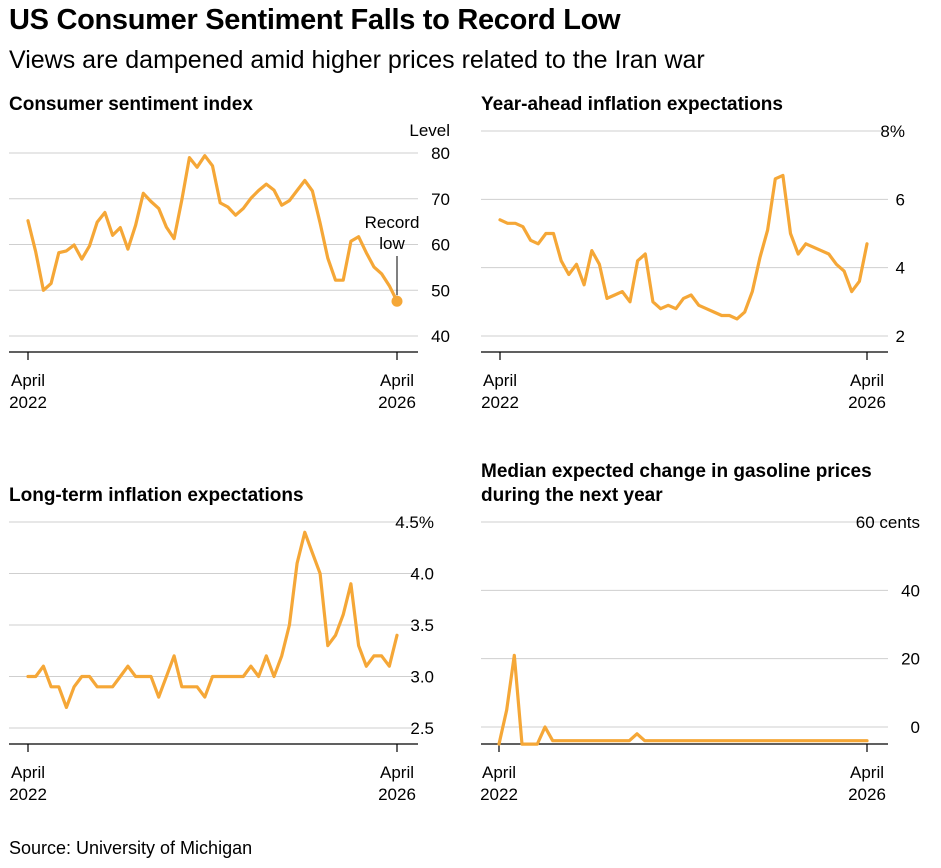 The image size is (941, 868). Describe the element at coordinates (892, 131) in the screenshot. I see `y-tick-label: 8%` at that location.